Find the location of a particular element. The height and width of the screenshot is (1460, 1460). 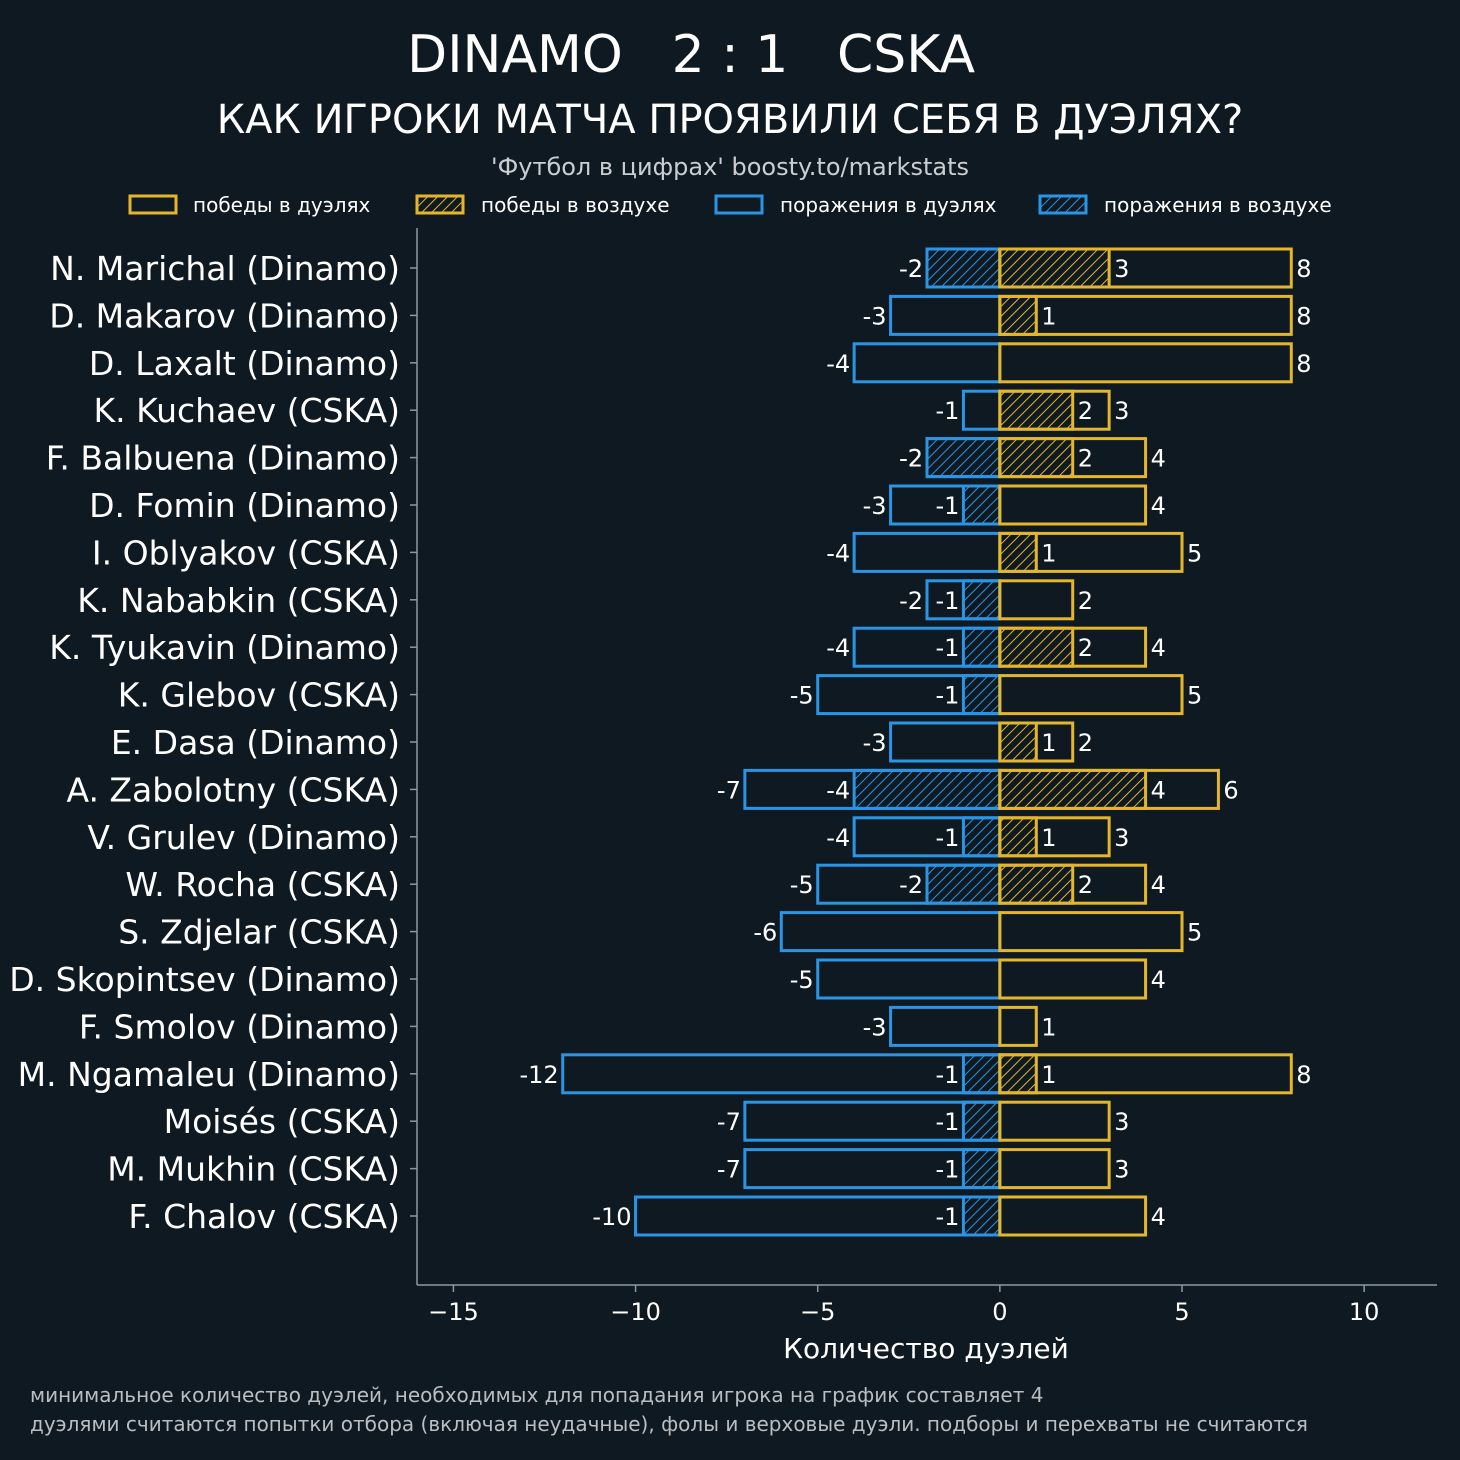

player-label: F. Balbuena (Dinamo) is located at coordinates (223, 458).